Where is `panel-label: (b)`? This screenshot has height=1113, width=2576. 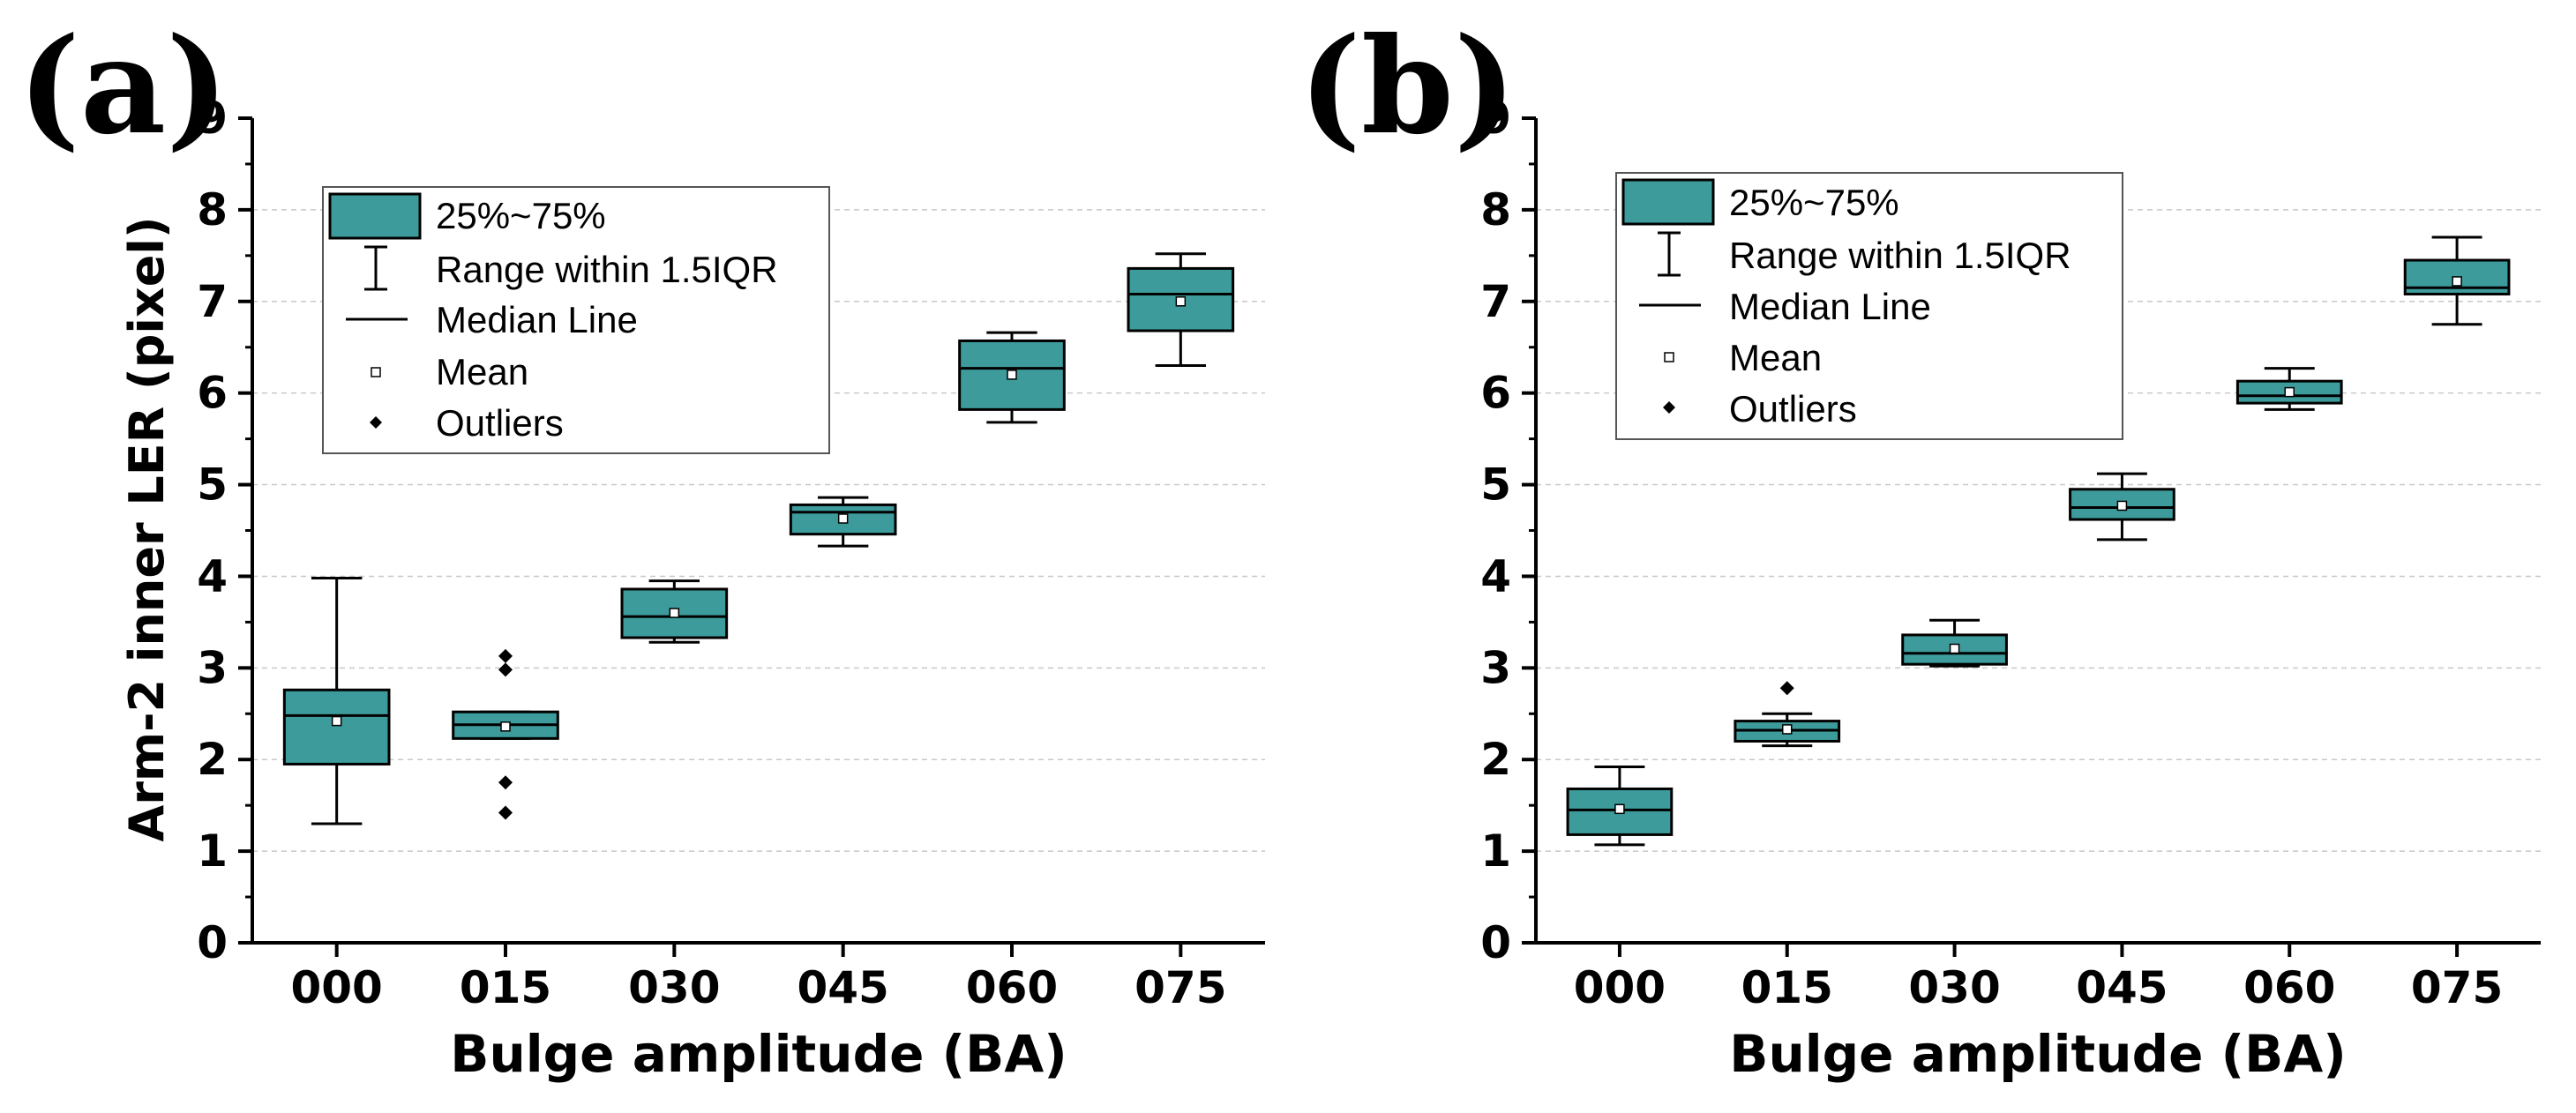 panel-label: (b) is located at coordinates (1408, 86).